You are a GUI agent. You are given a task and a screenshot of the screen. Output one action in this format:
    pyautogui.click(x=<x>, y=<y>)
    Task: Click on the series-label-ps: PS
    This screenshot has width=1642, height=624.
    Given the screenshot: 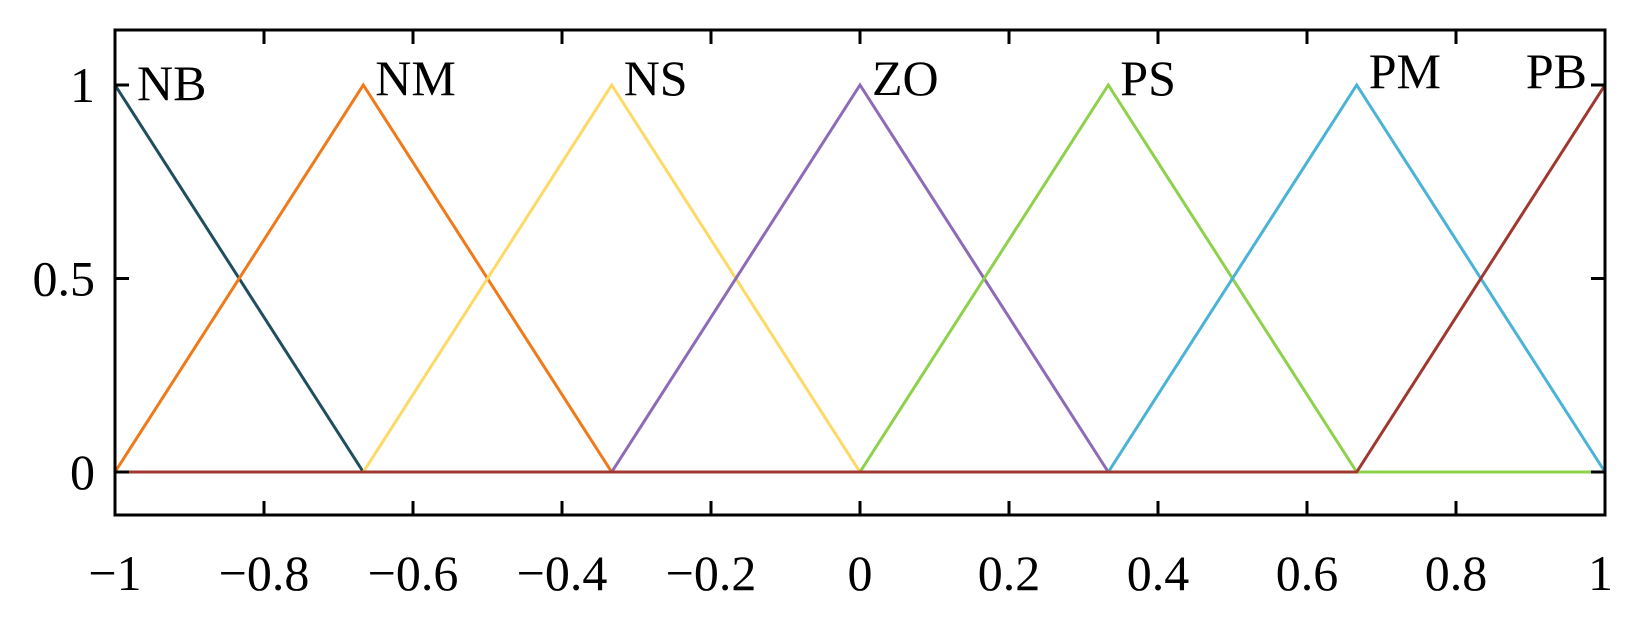 What is the action you would take?
    pyautogui.click(x=1148, y=78)
    